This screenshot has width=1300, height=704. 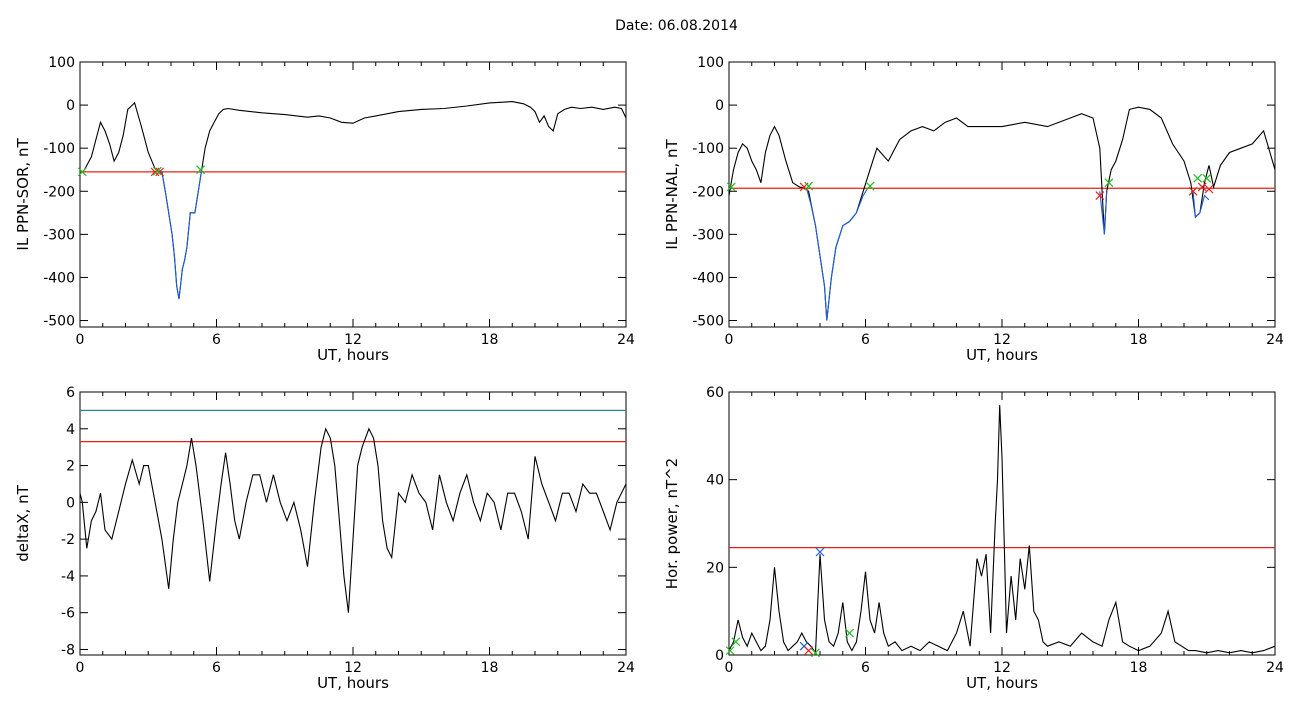 I want to click on y-tick-label: -4, so click(x=68, y=577).